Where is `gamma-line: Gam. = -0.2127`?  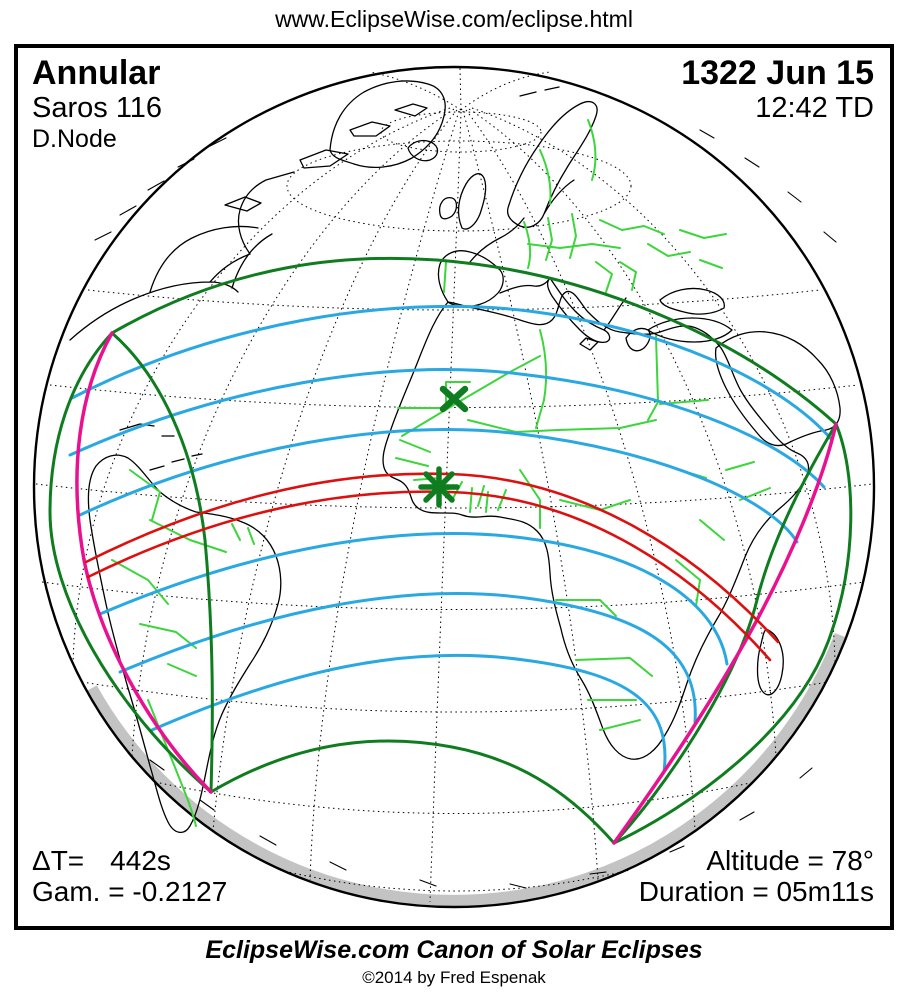 gamma-line: Gam. = -0.2127 is located at coordinates (130, 892).